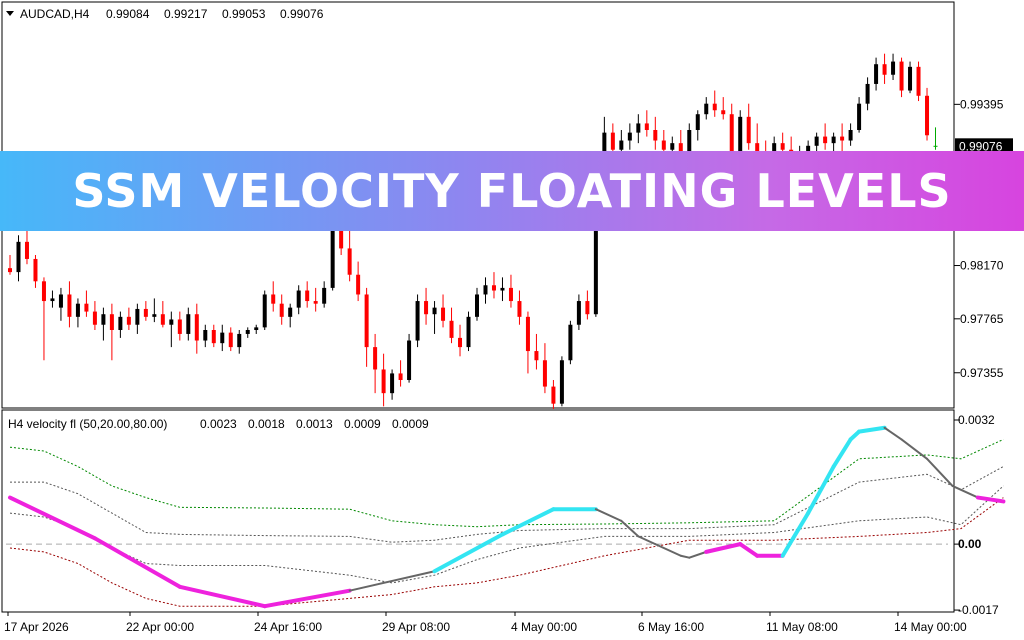  What do you see at coordinates (976, 420) in the screenshot?
I see `indicator-tick-label: 0.0032` at bounding box center [976, 420].